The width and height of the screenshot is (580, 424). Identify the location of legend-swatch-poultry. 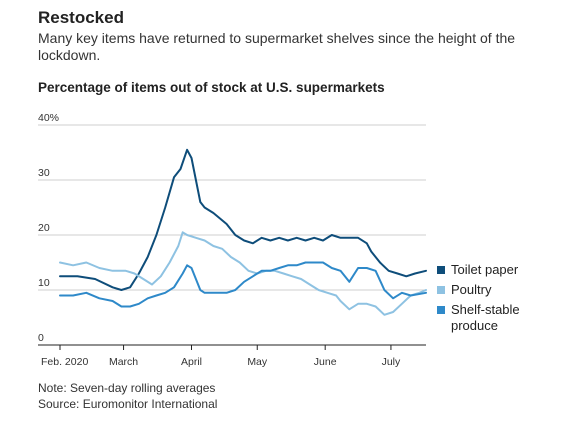
(441, 290).